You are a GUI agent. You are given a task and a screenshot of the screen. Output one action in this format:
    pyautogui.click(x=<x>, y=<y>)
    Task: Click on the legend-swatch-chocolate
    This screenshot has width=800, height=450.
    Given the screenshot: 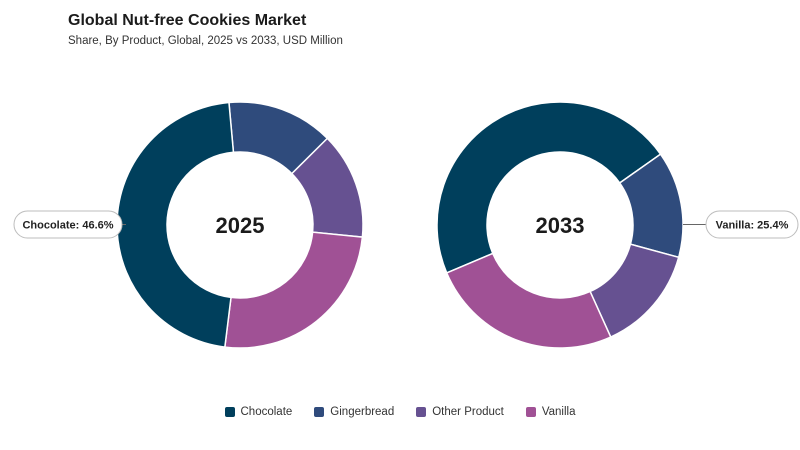 What is the action you would take?
    pyautogui.click(x=229, y=412)
    